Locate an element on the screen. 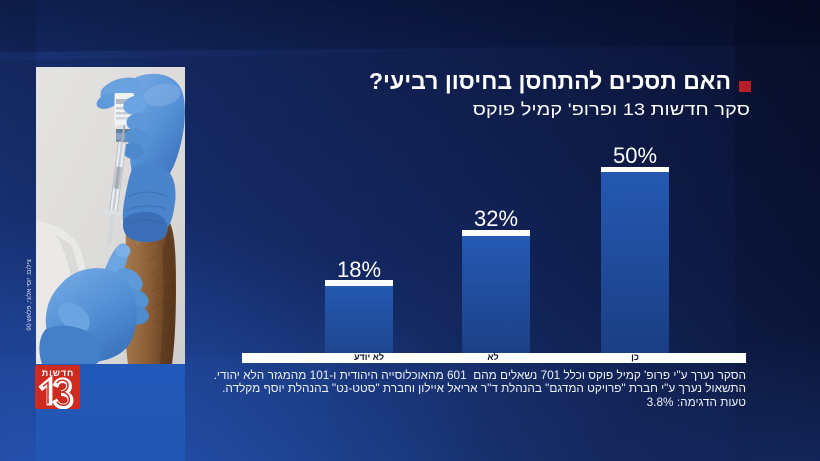 The height and width of the screenshot is (461, 820). svg-text: חדשות is located at coordinates (58, 373).